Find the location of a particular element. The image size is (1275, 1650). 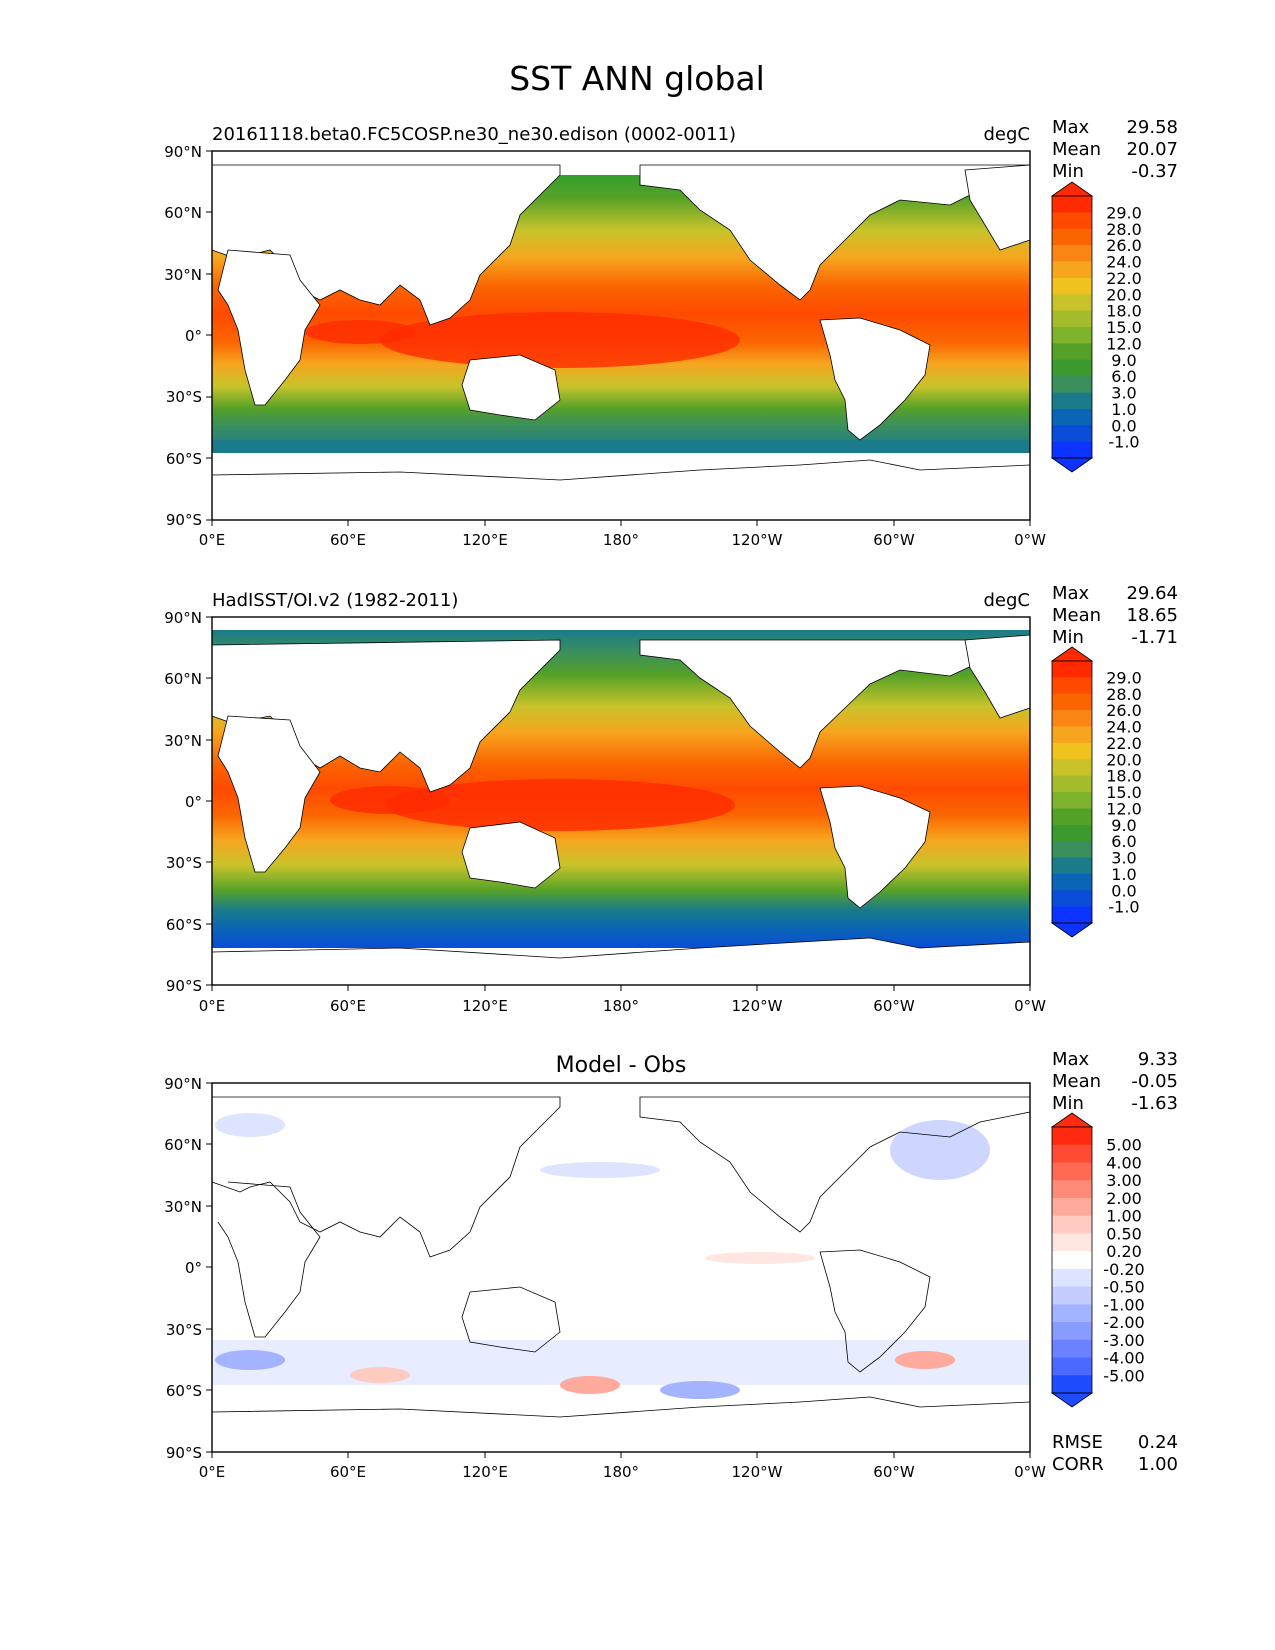

neg-anomaly is located at coordinates (250, 1360).